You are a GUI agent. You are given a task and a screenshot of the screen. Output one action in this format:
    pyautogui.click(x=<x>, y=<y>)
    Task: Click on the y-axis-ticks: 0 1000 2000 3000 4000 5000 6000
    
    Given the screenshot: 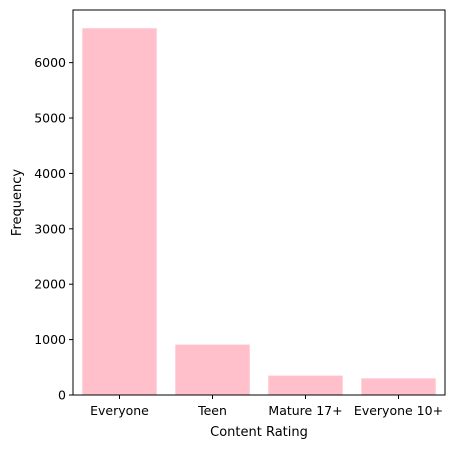 What is the action you would take?
    pyautogui.click(x=53, y=229)
    